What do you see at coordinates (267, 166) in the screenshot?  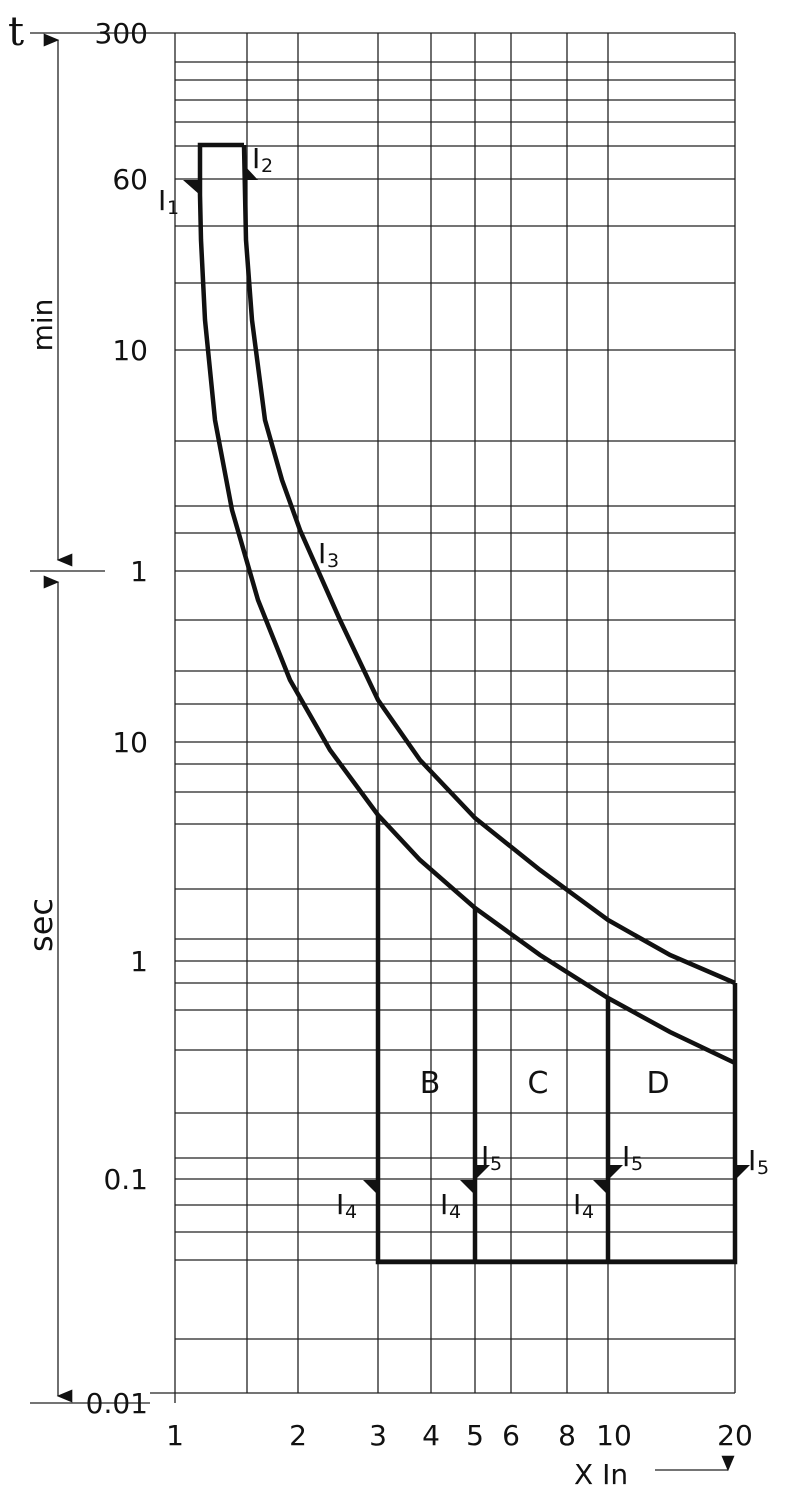 I see `marker-index: 2` at bounding box center [267, 166].